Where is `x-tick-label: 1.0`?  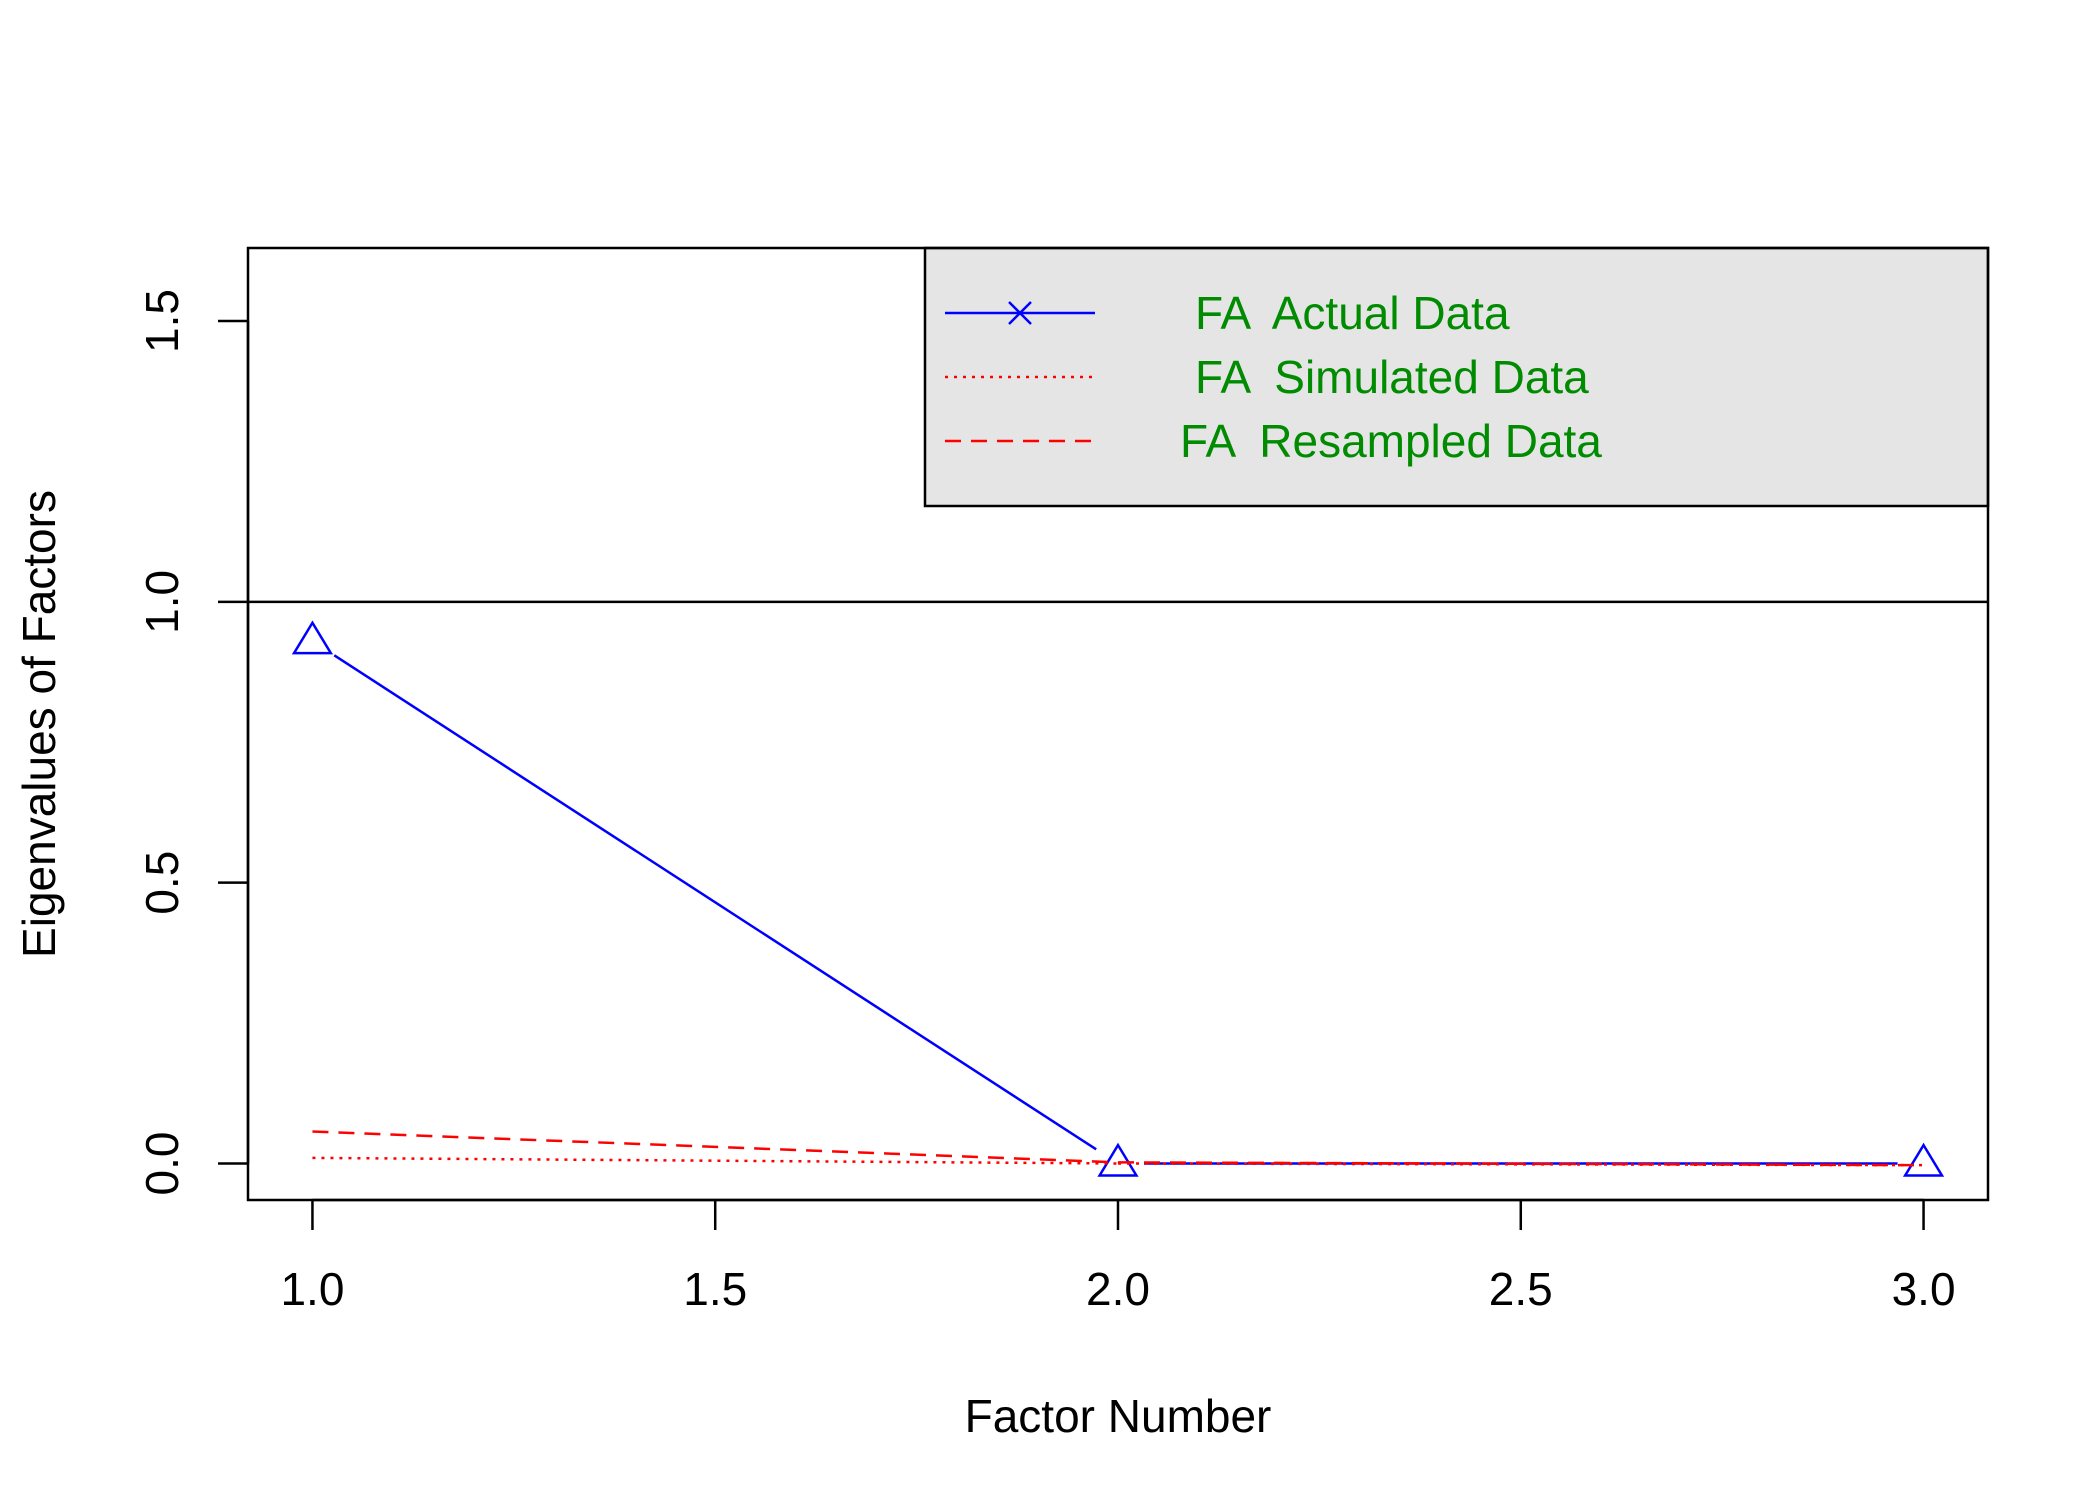 x-tick-label: 1.0 is located at coordinates (312, 1289).